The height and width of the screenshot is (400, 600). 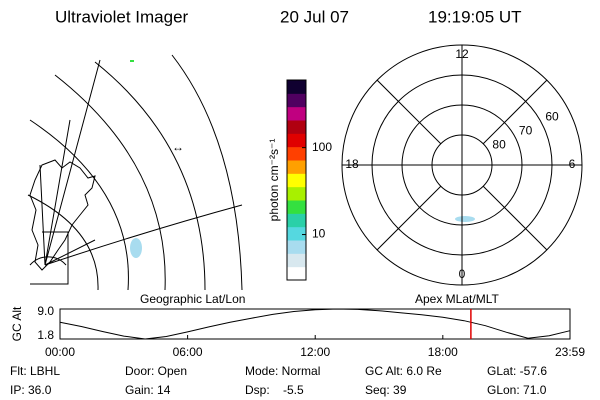 I want to click on status-field: GLat: -57.6, so click(x=517, y=371).